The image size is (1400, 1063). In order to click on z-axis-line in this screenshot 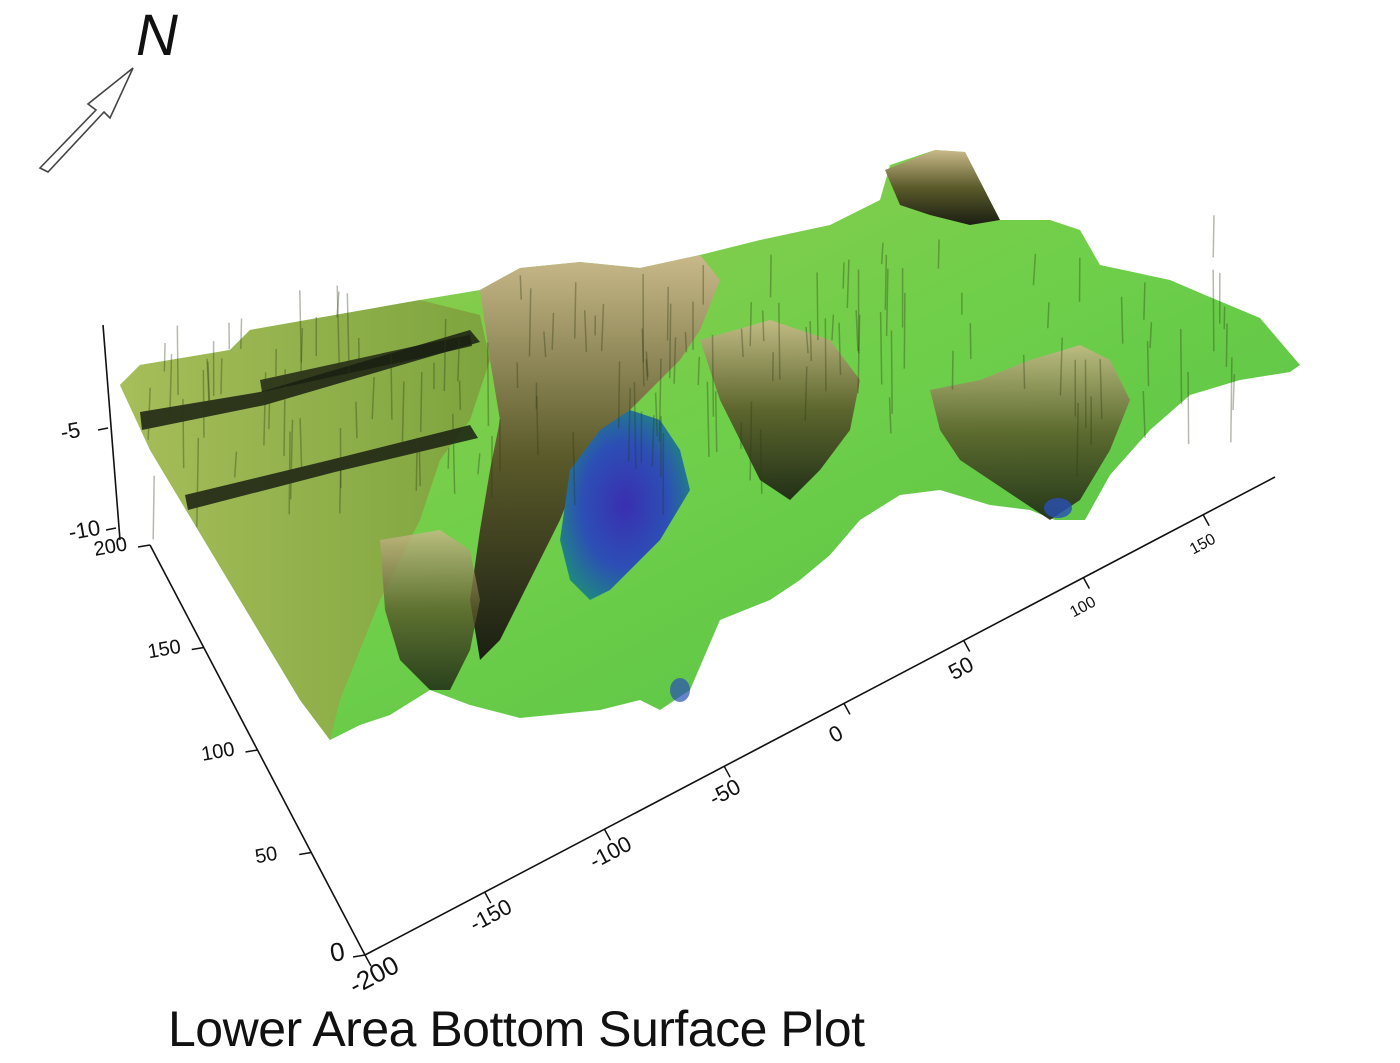, I will do `click(111, 432)`.